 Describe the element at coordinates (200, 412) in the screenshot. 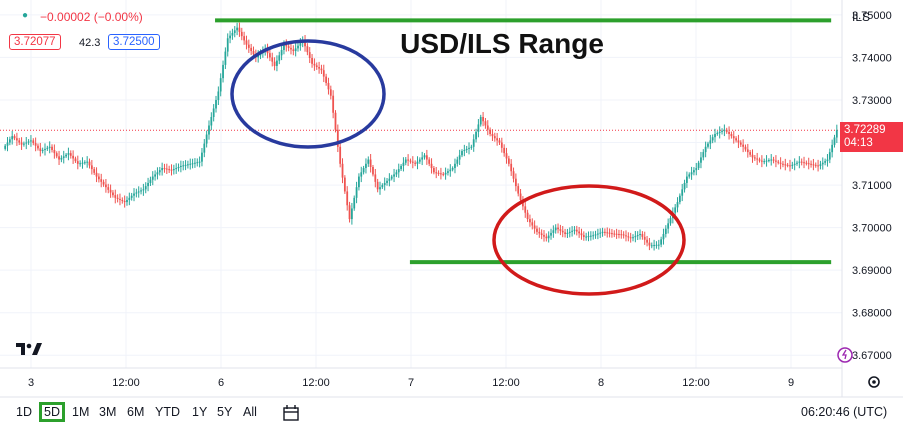

I see `timeframe-1y: 1Y` at that location.